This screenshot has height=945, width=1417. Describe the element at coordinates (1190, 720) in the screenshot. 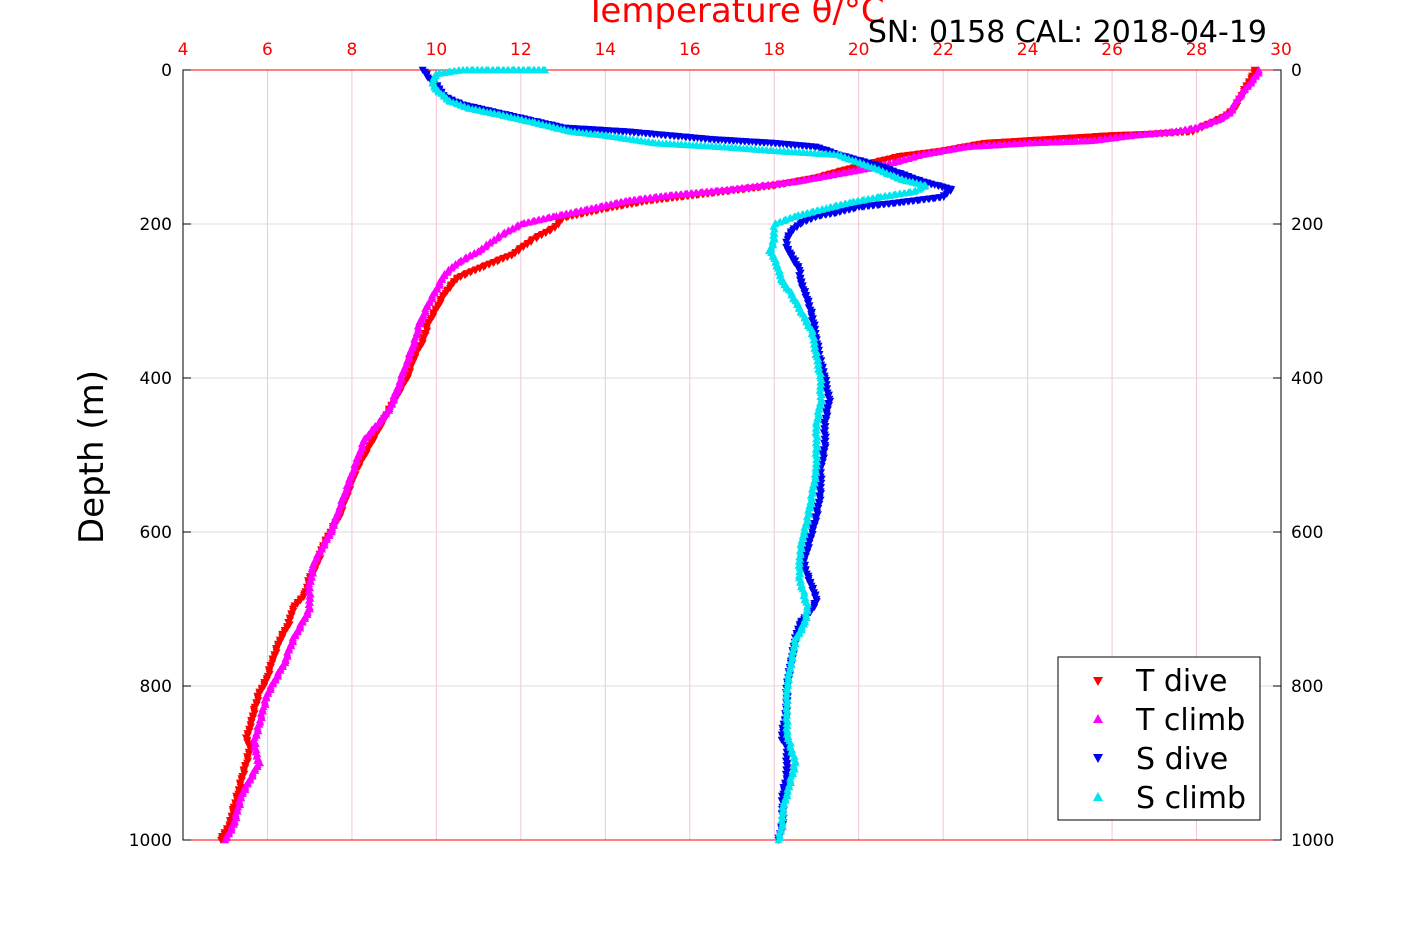

I see `legend-label-t-climb: T climb` at that location.